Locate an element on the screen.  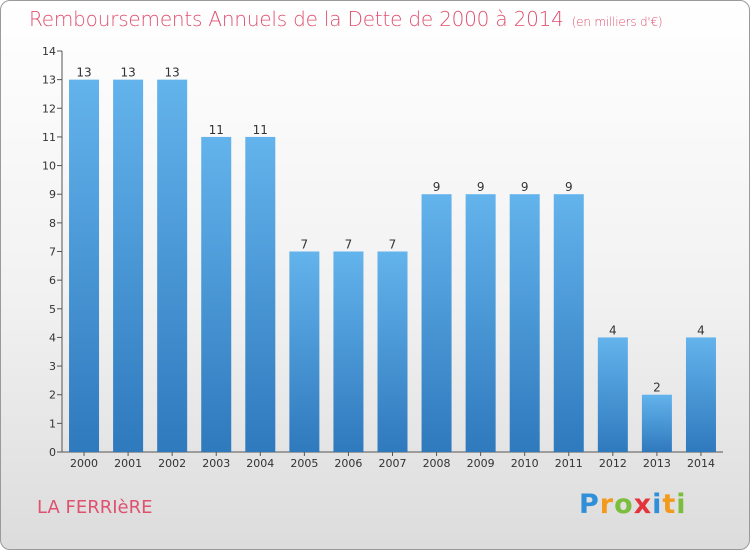
y-tick-label: 0 is located at coordinates (52, 452).